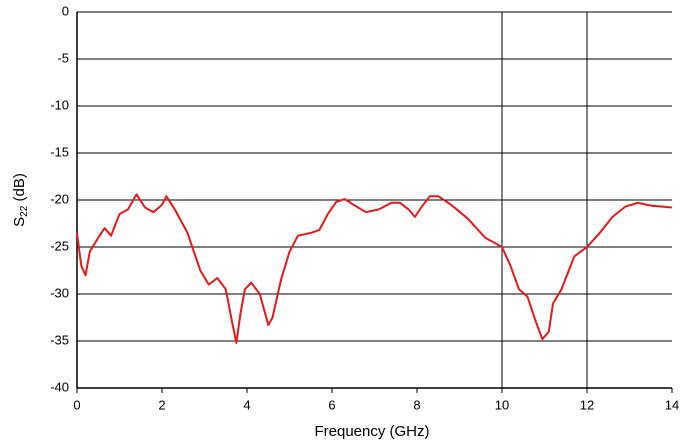 This screenshot has width=682, height=443. I want to click on y-label-subscript: 22, so click(24, 211).